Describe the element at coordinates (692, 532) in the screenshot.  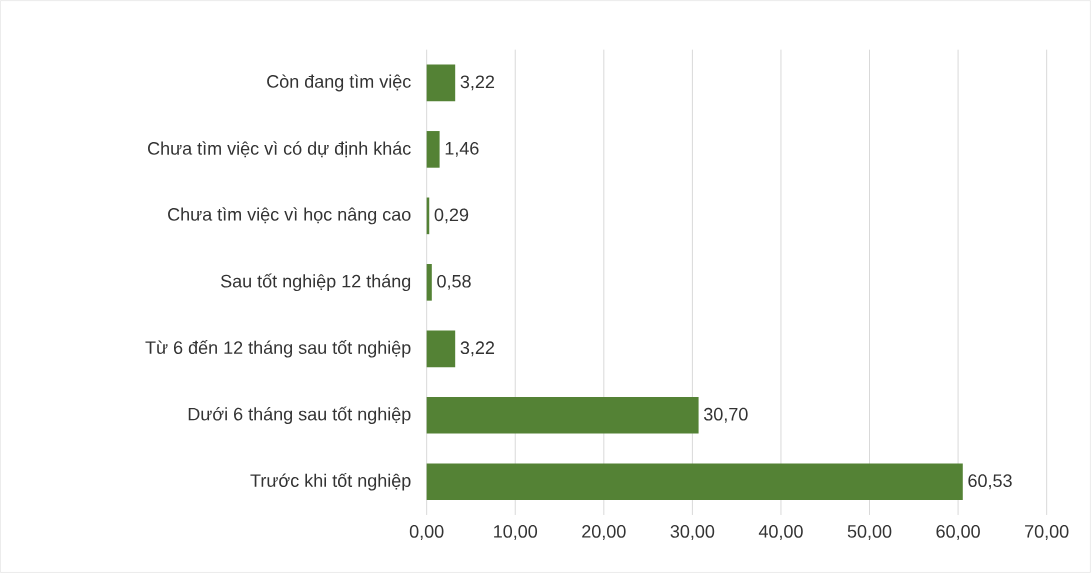
I see `x-tick-label: 30,00` at that location.